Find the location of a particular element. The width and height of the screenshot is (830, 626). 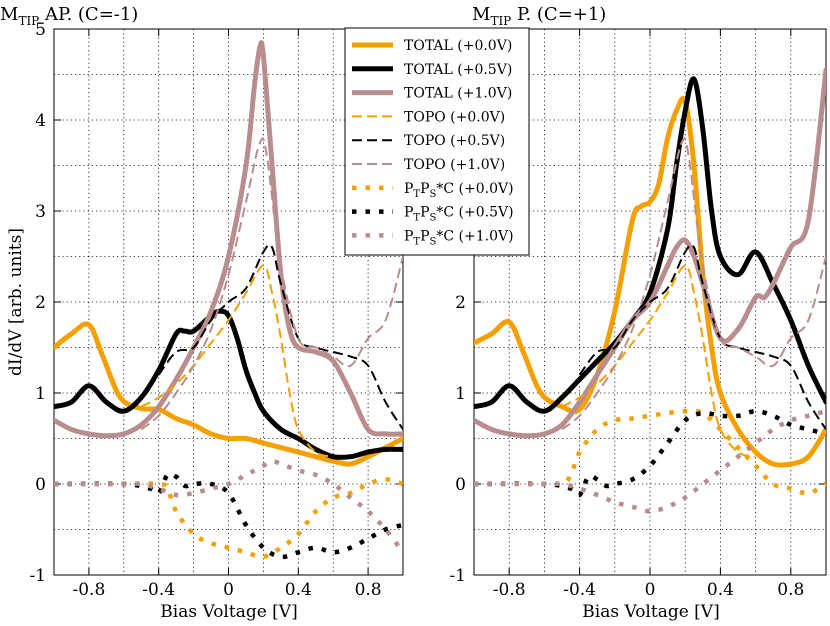

right-panel-title: MTIP P. (C=+1) is located at coordinates (539, 16).